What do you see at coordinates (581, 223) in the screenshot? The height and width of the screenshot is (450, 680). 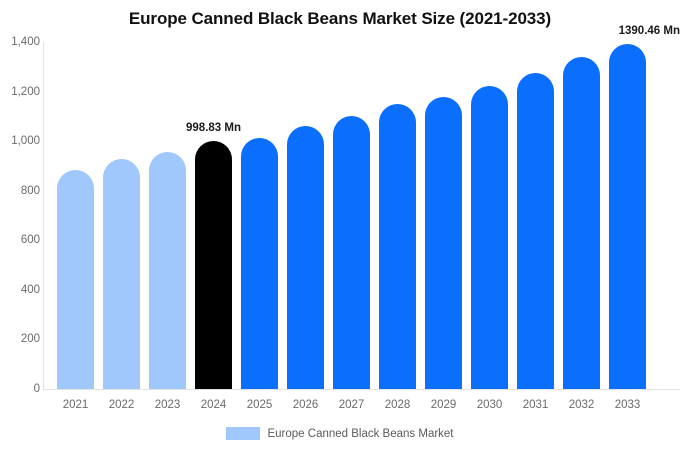 I see `bar-2032` at bounding box center [581, 223].